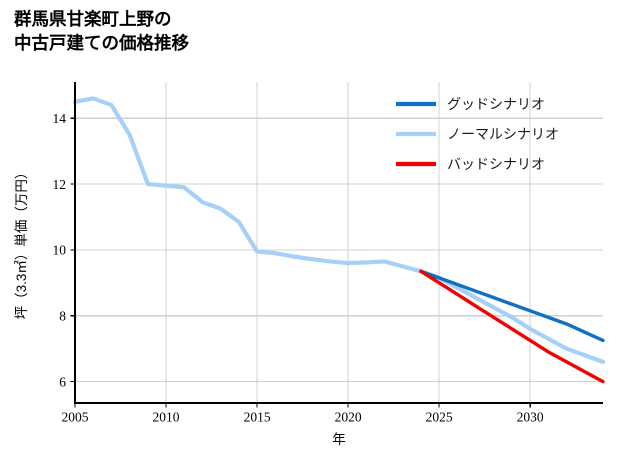  What do you see at coordinates (166, 417) in the screenshot?
I see `x-tick-label-2010: 2010` at bounding box center [166, 417].